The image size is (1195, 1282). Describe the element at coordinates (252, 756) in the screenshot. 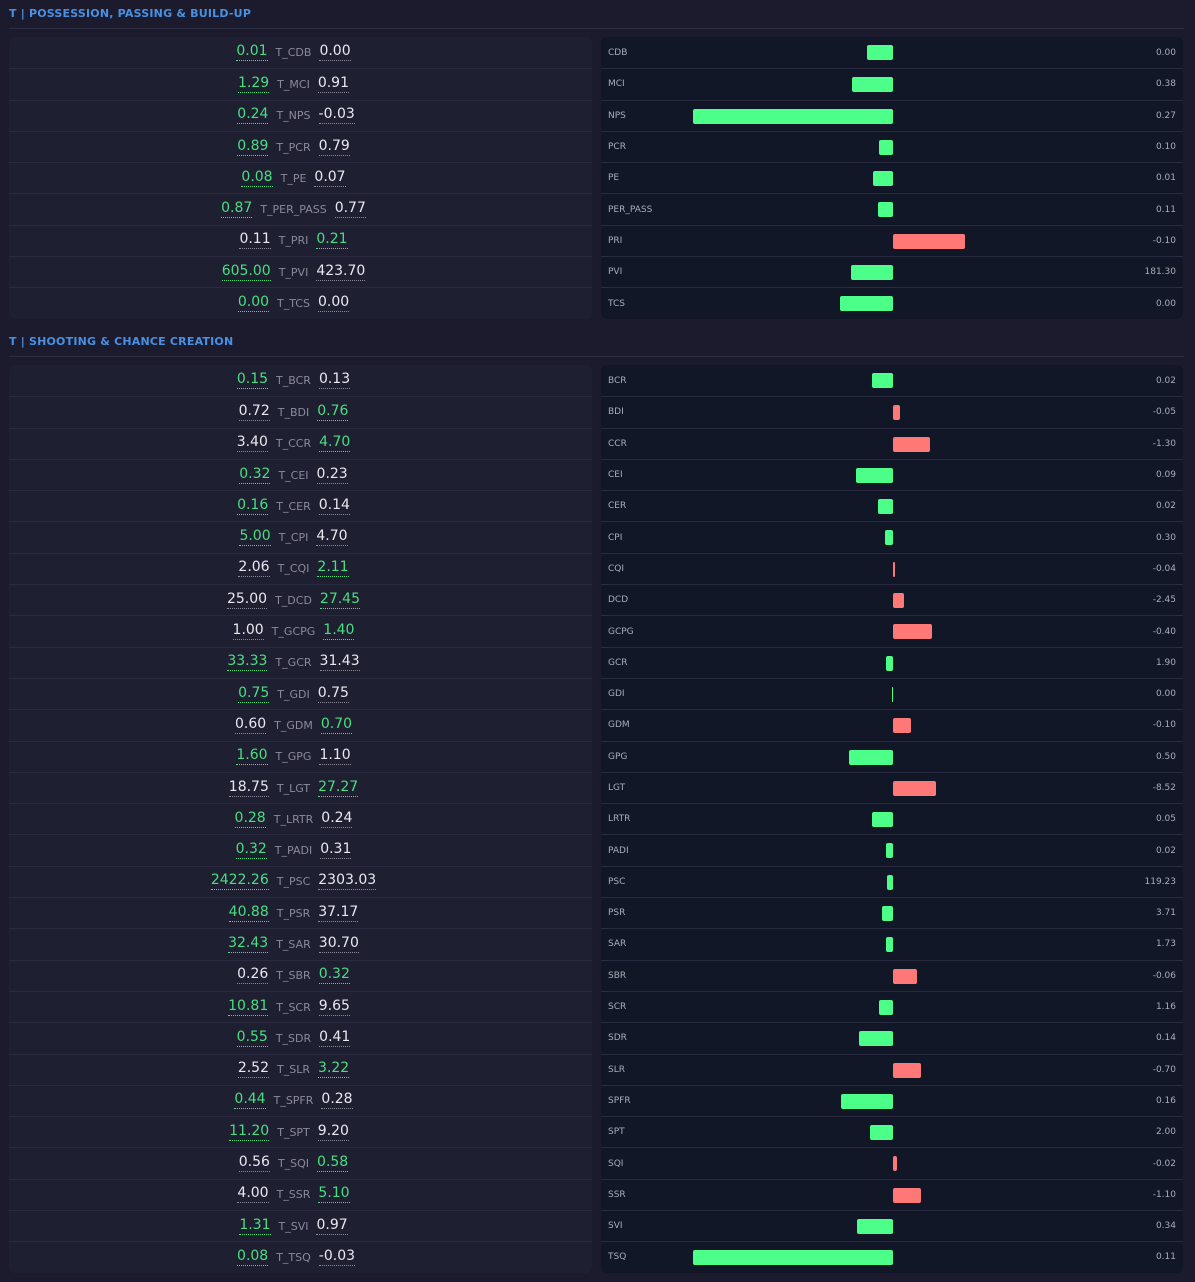

I see `team-a-value: 1.60` at that location.